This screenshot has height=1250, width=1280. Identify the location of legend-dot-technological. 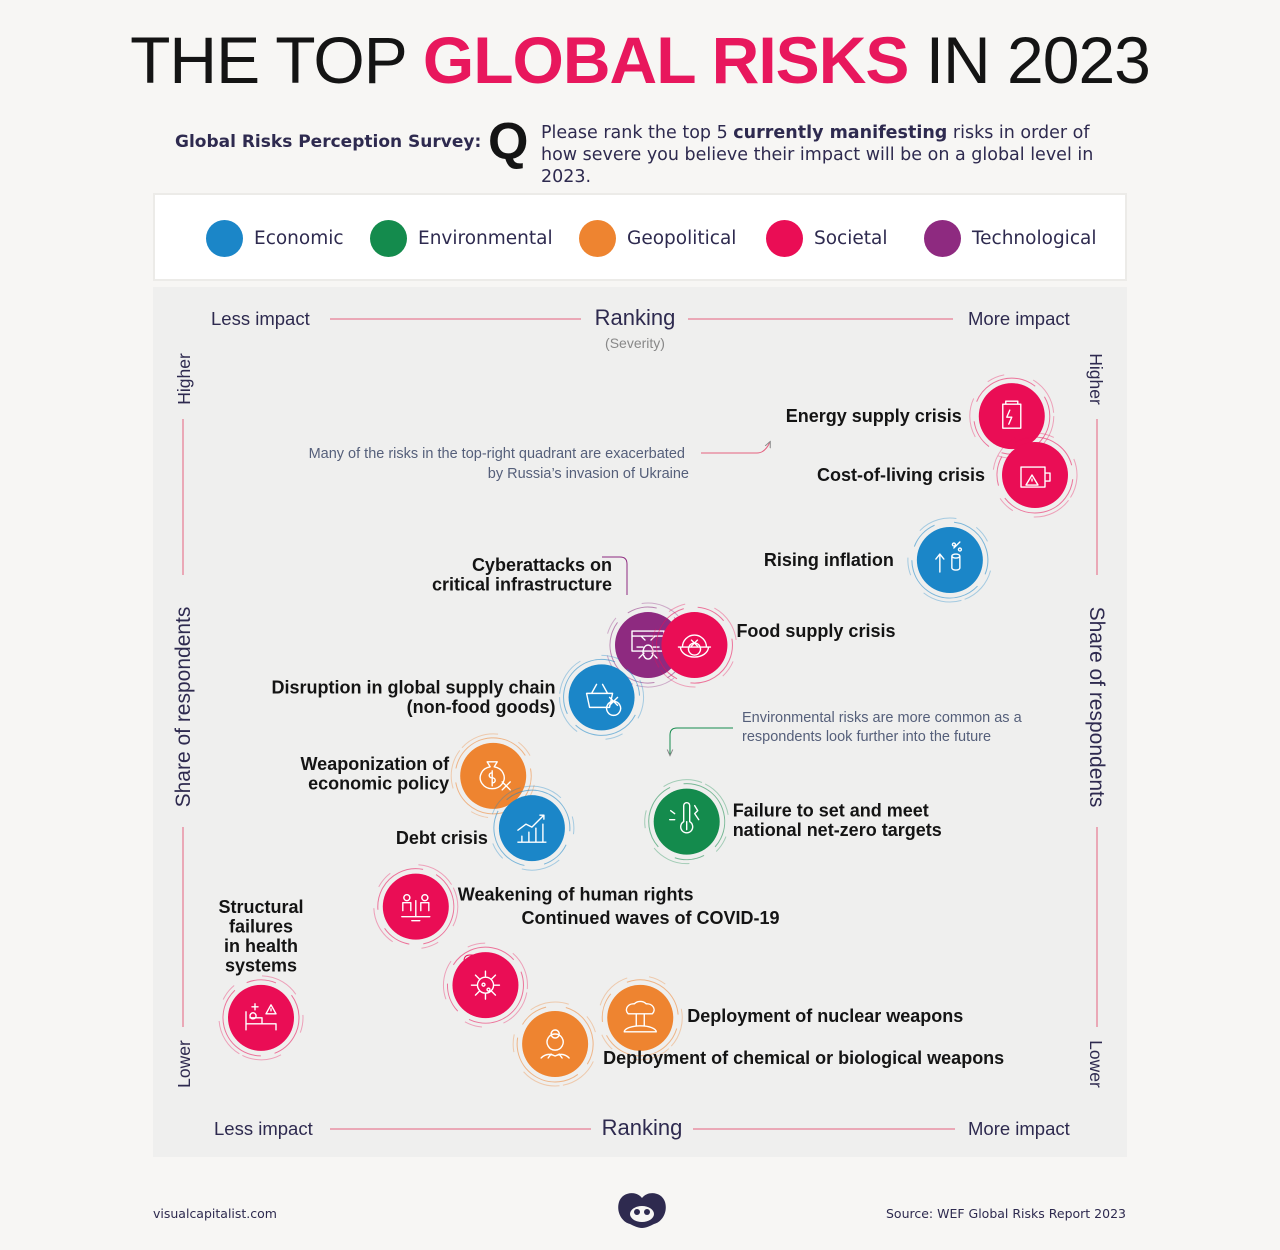
(942, 238).